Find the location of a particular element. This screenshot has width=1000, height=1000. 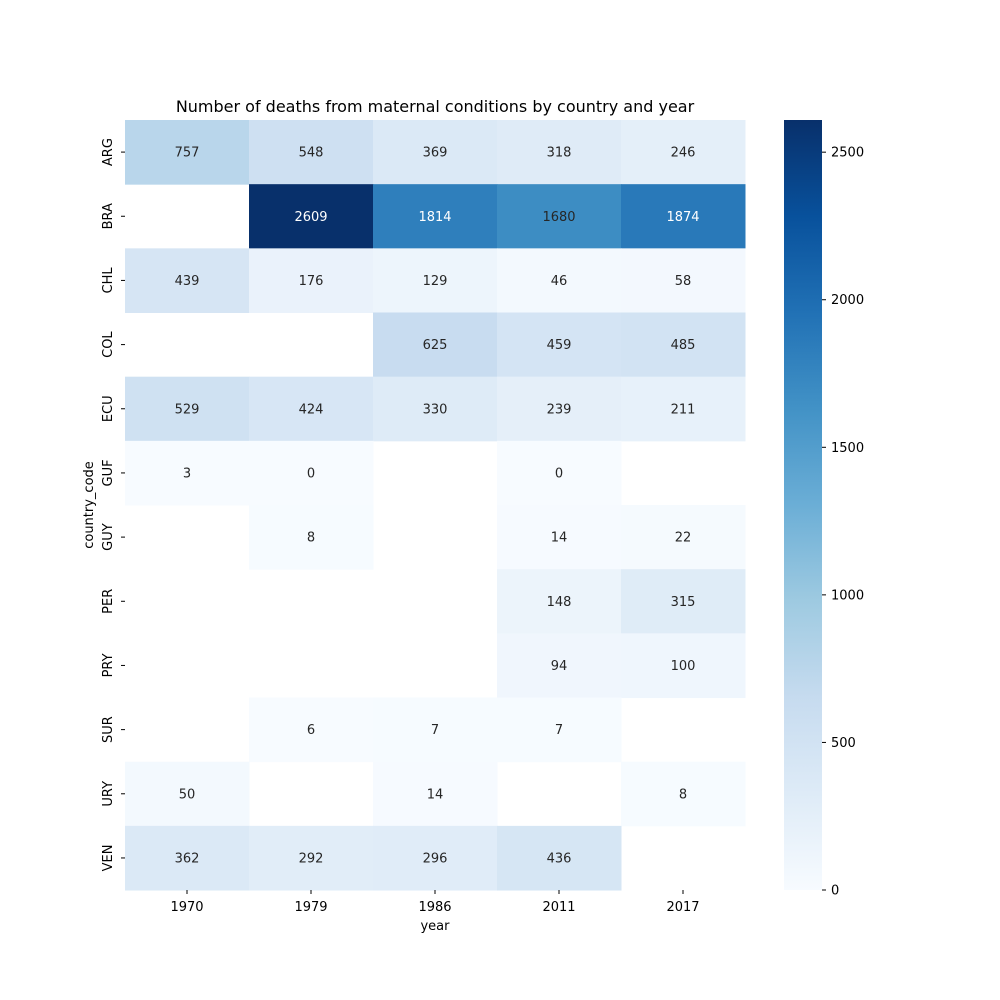

y-tick-label: ECU is located at coordinates (108, 408).